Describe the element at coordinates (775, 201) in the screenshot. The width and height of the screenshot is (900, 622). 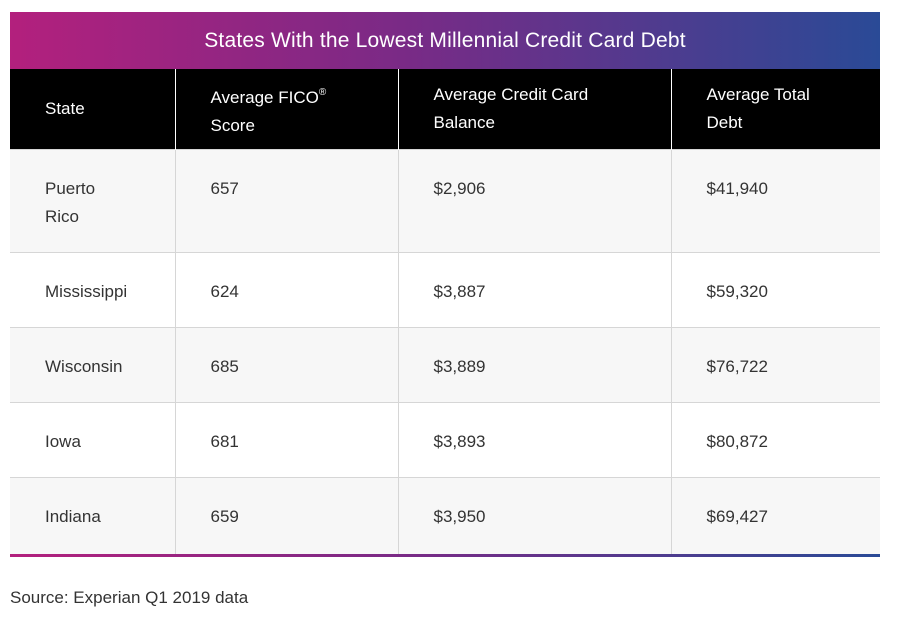
I see `cell-total-debt: $41,940` at that location.